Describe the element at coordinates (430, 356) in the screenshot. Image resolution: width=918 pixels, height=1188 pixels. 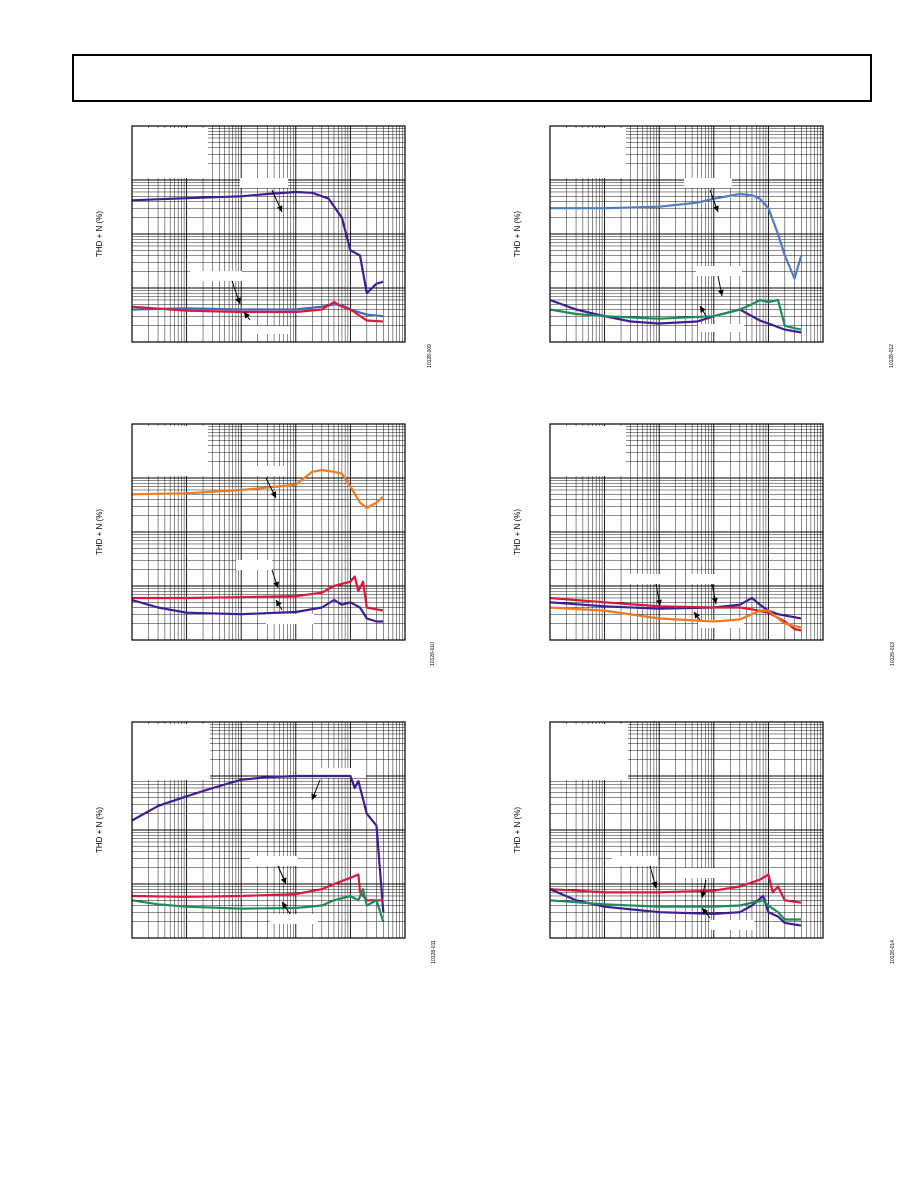
I see `figure-id: 10128-009` at that location.